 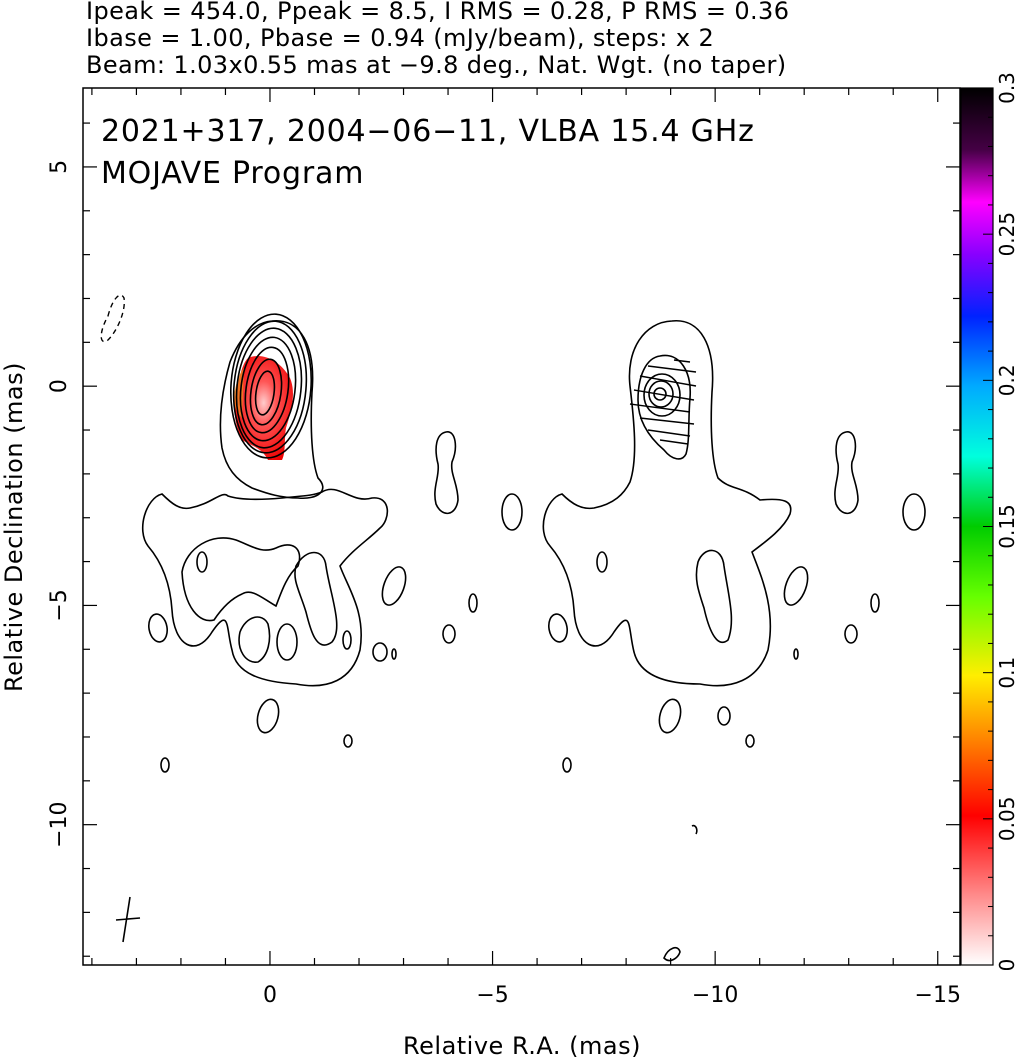 I want to click on y-tick-labels: 5 0 −5 −10, so click(x=59, y=504).